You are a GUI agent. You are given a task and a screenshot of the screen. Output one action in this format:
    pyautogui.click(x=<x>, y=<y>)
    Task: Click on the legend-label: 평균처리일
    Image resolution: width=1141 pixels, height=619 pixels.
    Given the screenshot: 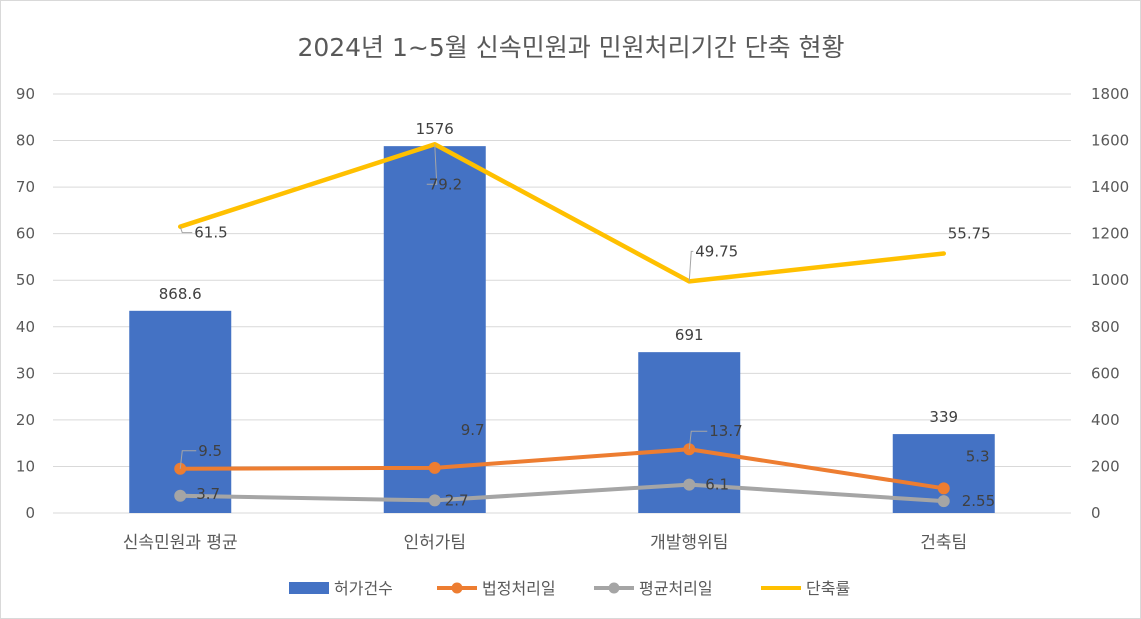 What is the action you would take?
    pyautogui.click(x=676, y=588)
    